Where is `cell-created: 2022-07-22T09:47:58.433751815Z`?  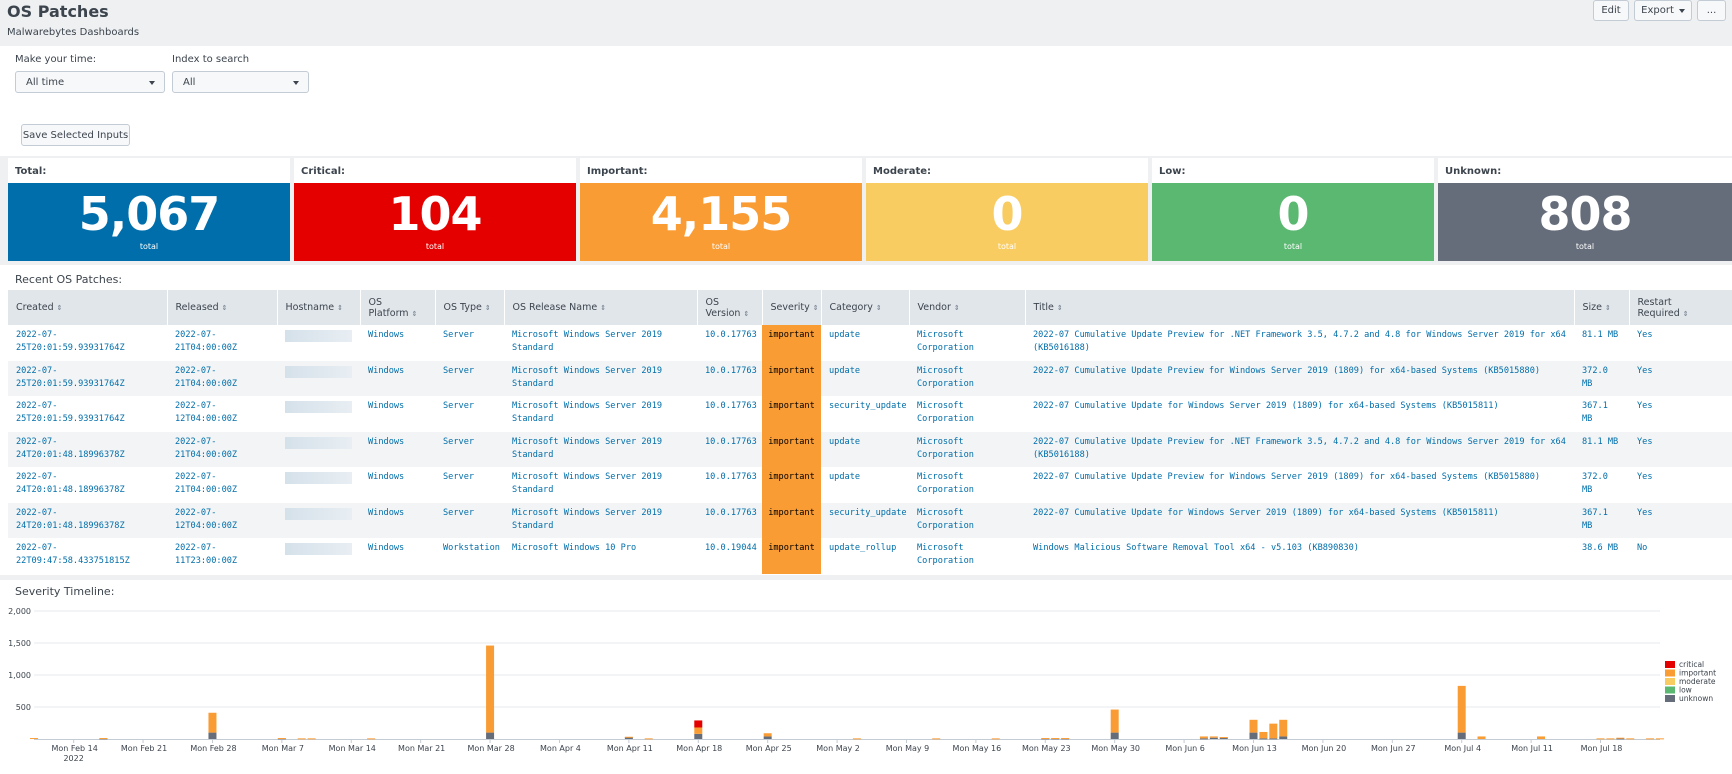 cell-created: 2022-07-22T09:47:58.433751815Z is located at coordinates (87, 556).